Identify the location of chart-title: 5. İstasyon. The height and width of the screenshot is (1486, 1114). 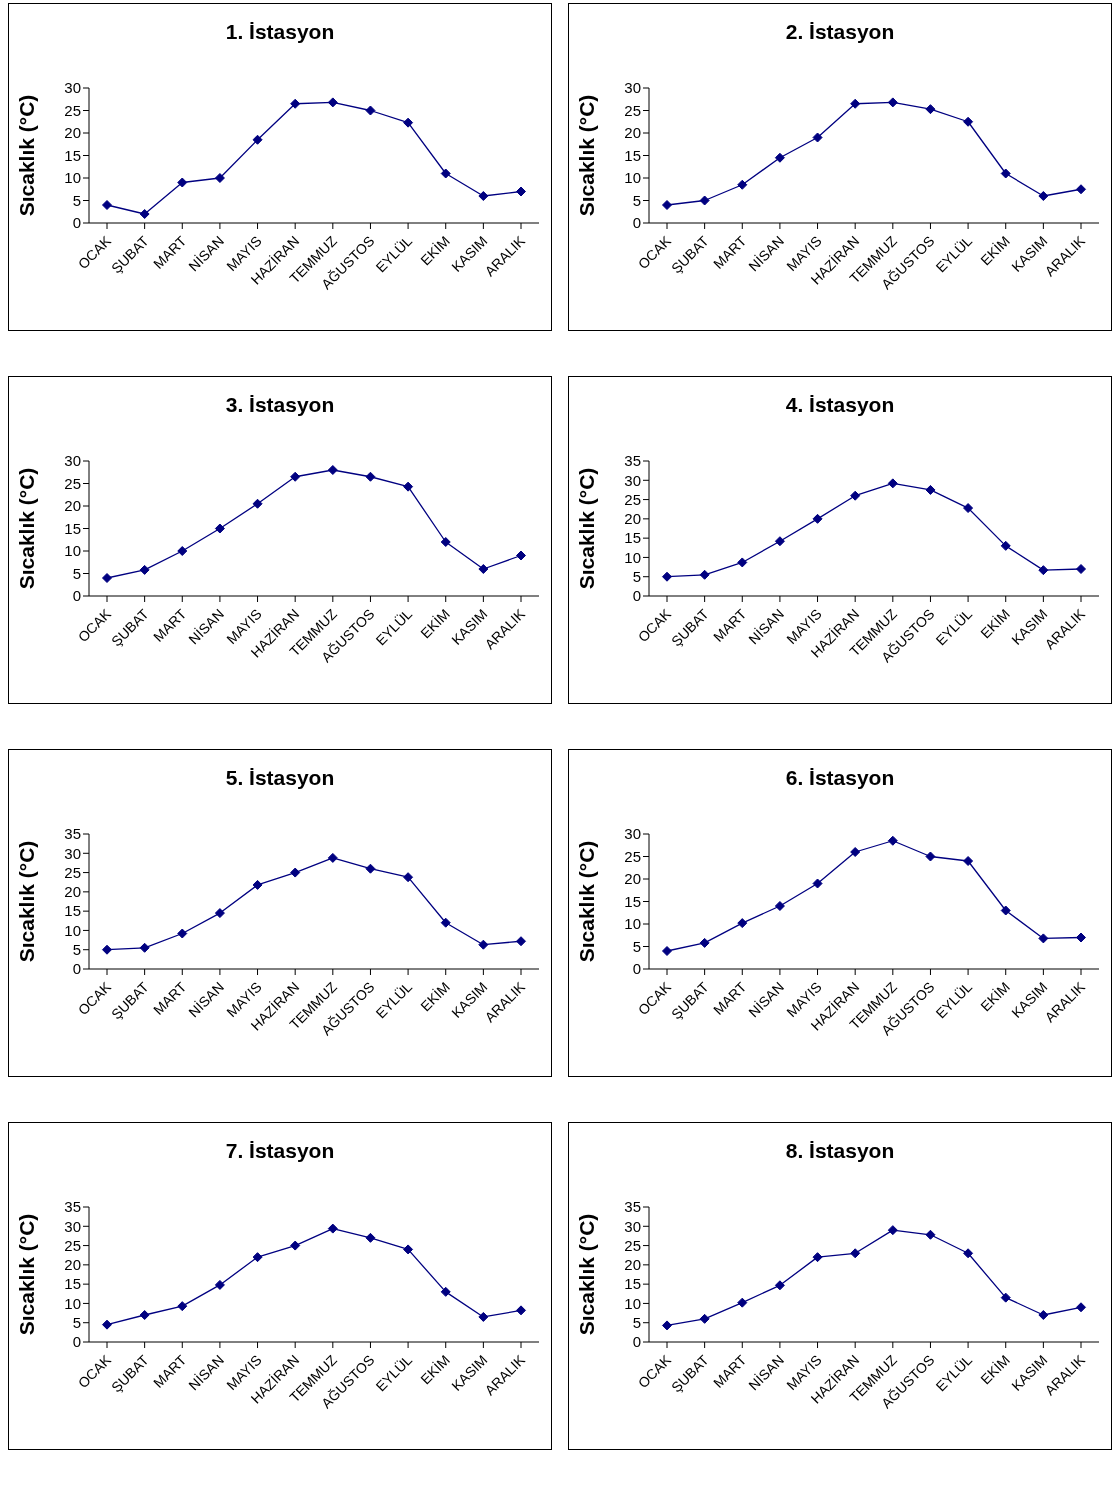
(280, 778).